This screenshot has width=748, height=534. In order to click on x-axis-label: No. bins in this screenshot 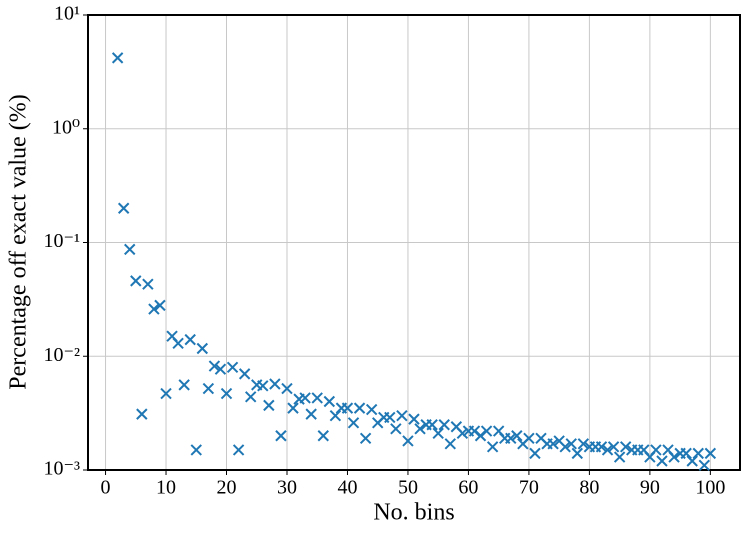, I will do `click(413, 513)`.